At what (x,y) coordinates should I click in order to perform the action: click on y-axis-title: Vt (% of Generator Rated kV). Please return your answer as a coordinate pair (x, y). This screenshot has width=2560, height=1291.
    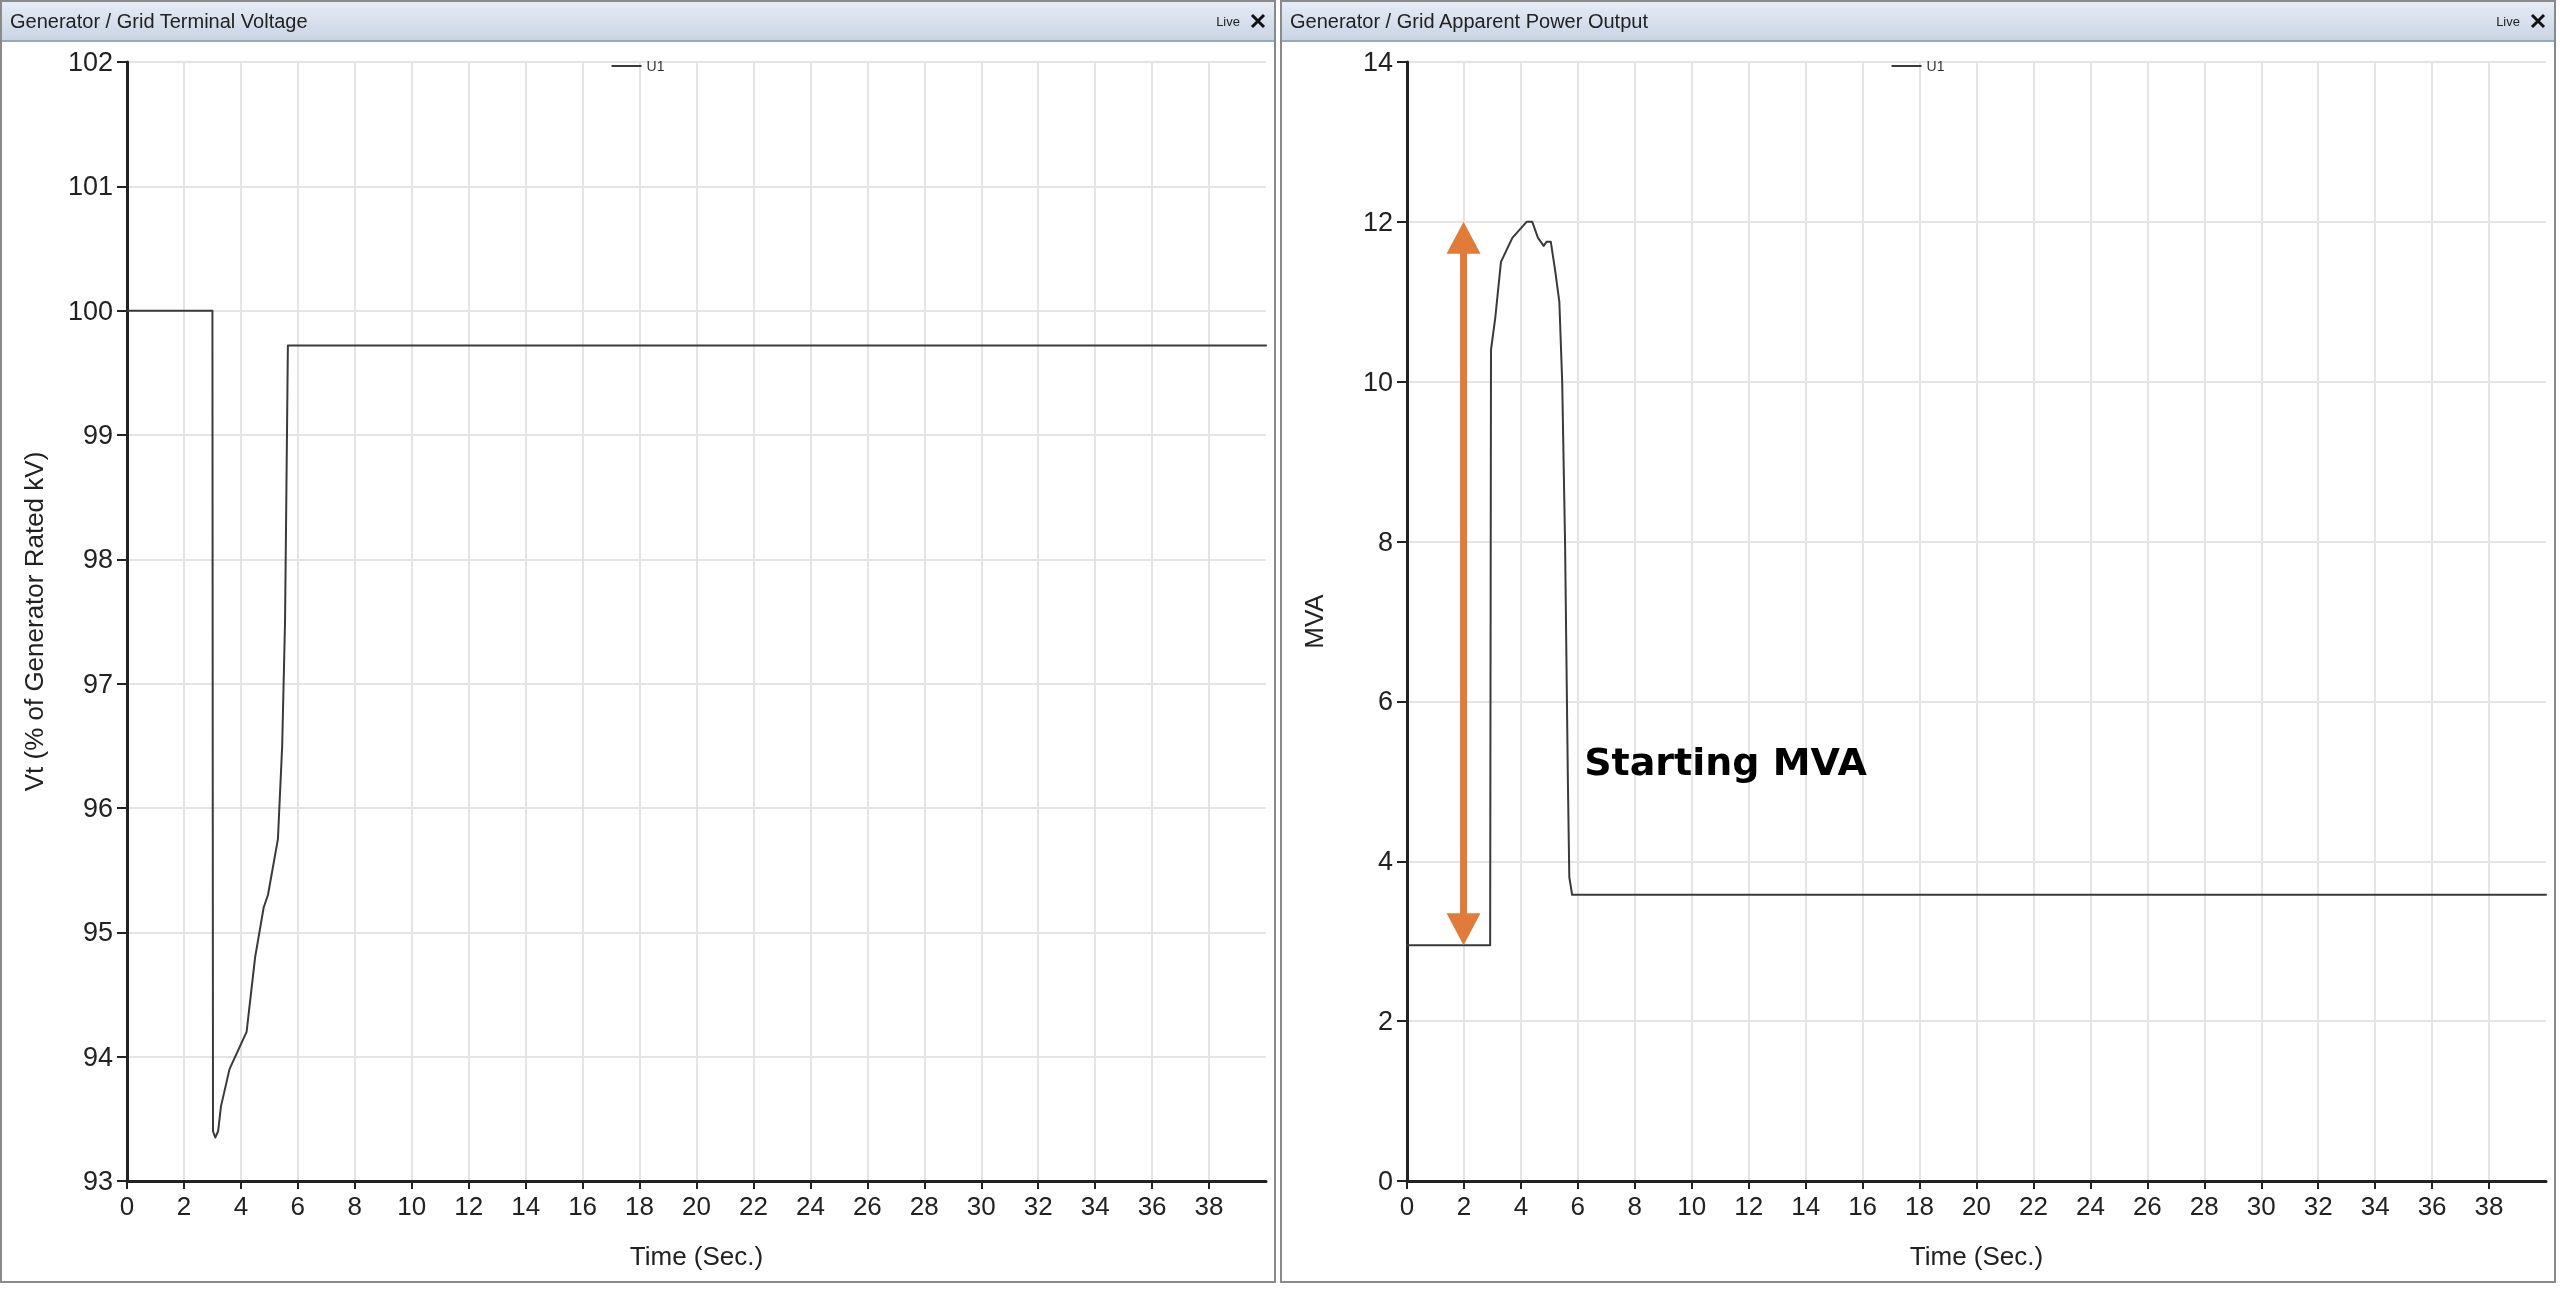
    Looking at the image, I should click on (34, 621).